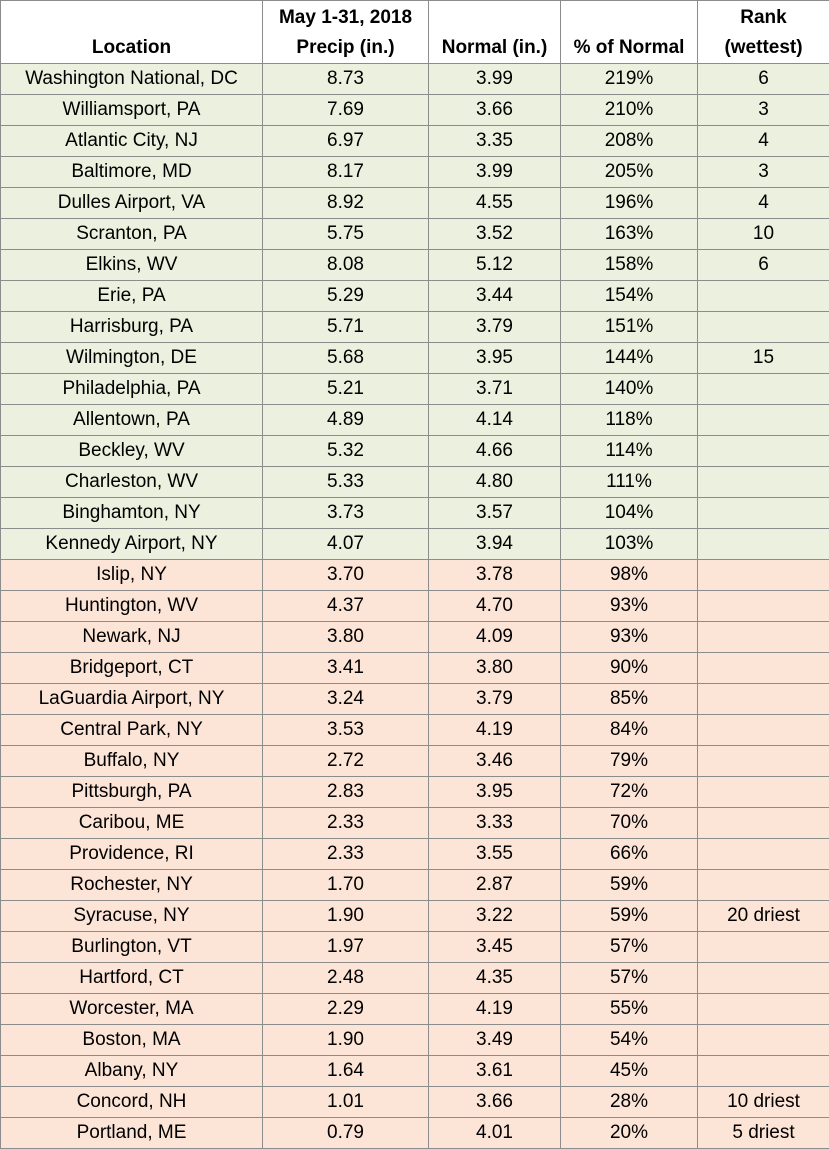  Describe the element at coordinates (346, 1071) in the screenshot. I see `cell: 1.64` at that location.